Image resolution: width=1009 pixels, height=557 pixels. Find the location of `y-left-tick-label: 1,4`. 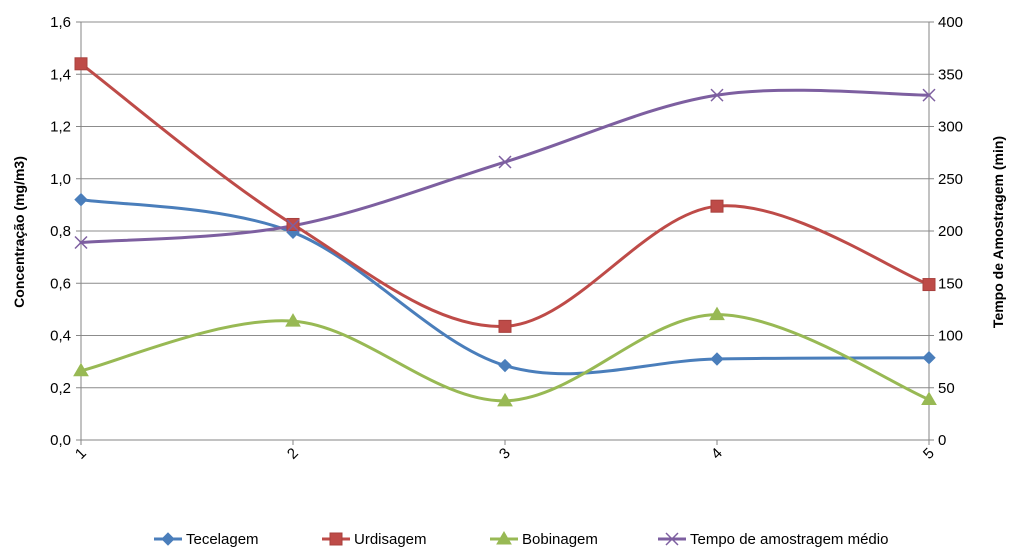

y-left-tick-label: 1,4 is located at coordinates (60, 74).